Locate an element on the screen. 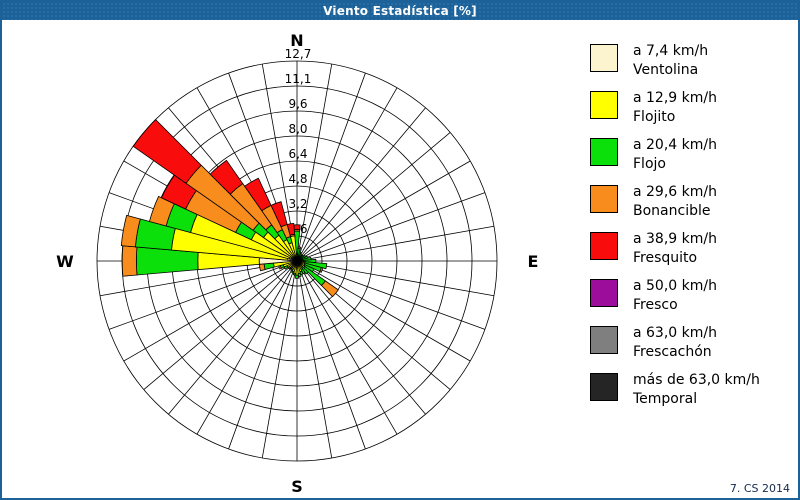 The image size is (800, 500). title-bar: Viento Estadística [%] is located at coordinates (400, 11).